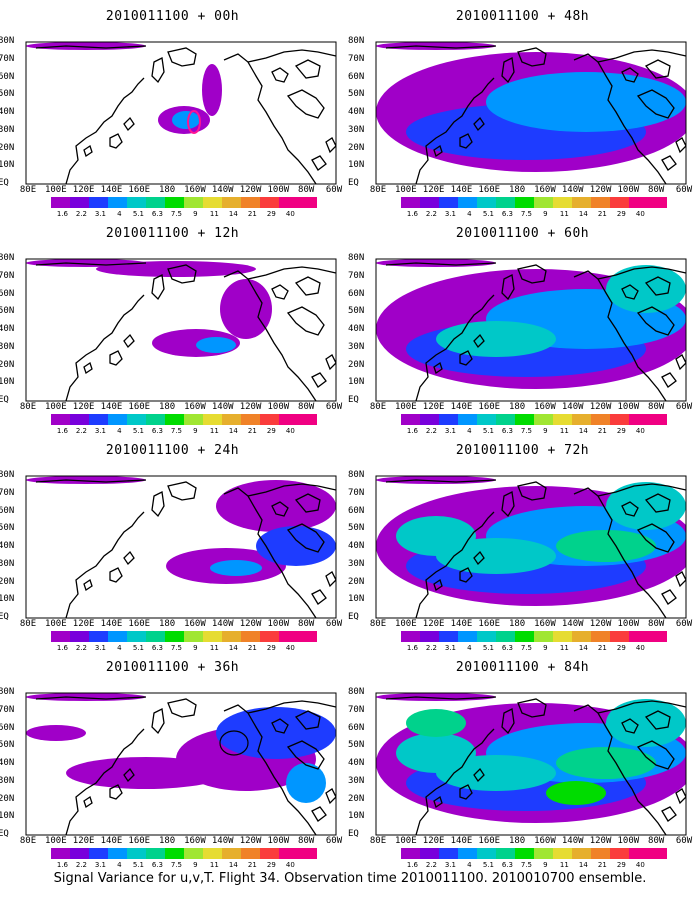  What do you see at coordinates (7, 112) in the screenshot?
I see `latitude-label: 40N` at bounding box center [7, 112].